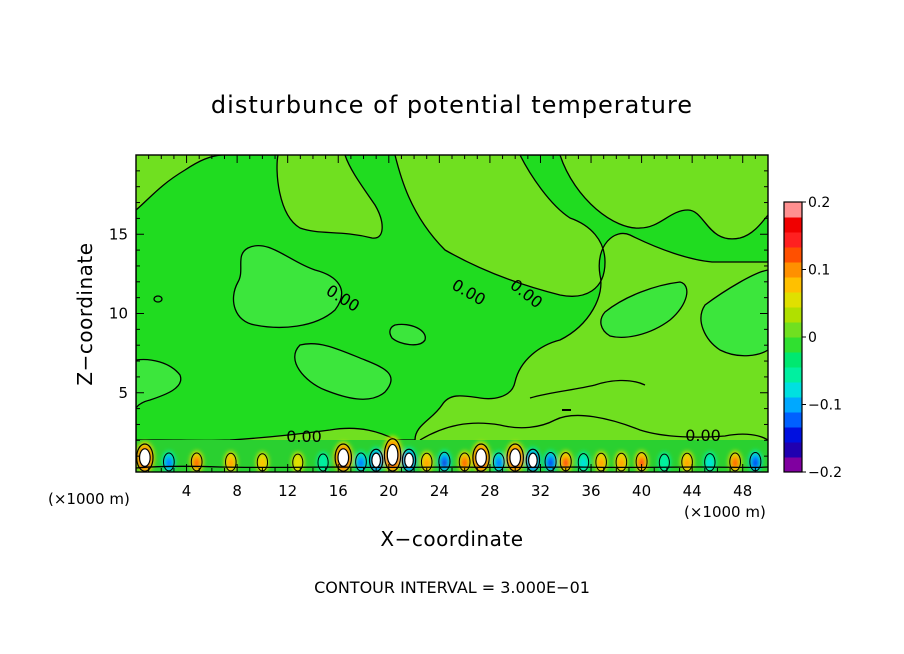  I want to click on x-axis-label: X−coordinate, so click(451, 539).